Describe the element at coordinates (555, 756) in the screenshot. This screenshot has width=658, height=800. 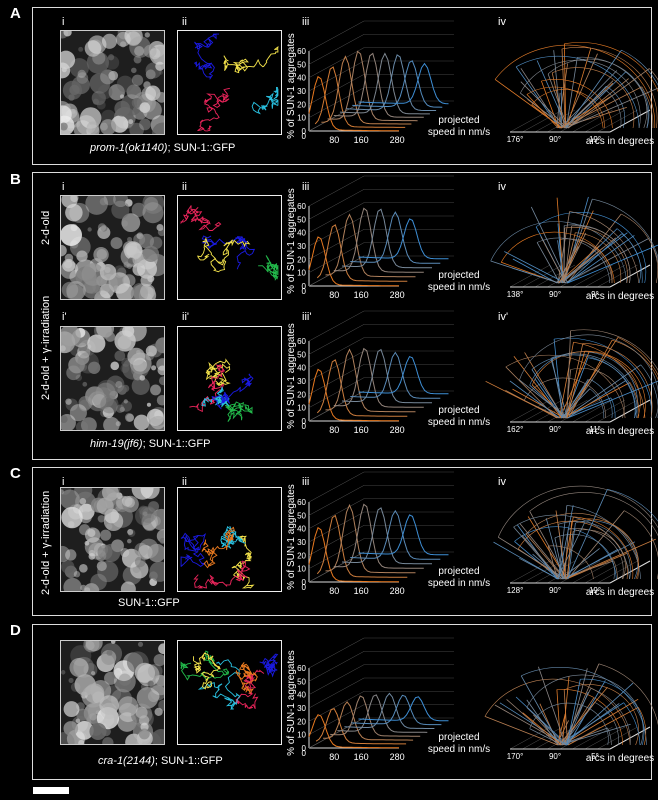
I see `x-tick-label: 90°` at that location.